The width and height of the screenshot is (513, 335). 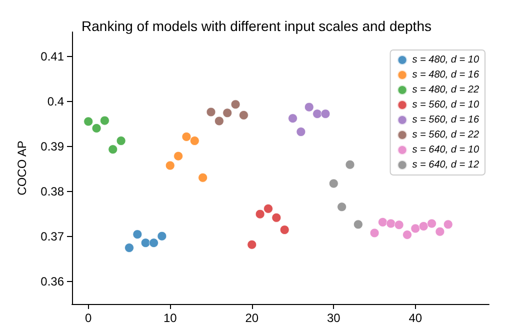 What do you see at coordinates (446, 150) in the screenshot?
I see `legend-label: s = 640, d = 10` at bounding box center [446, 150].